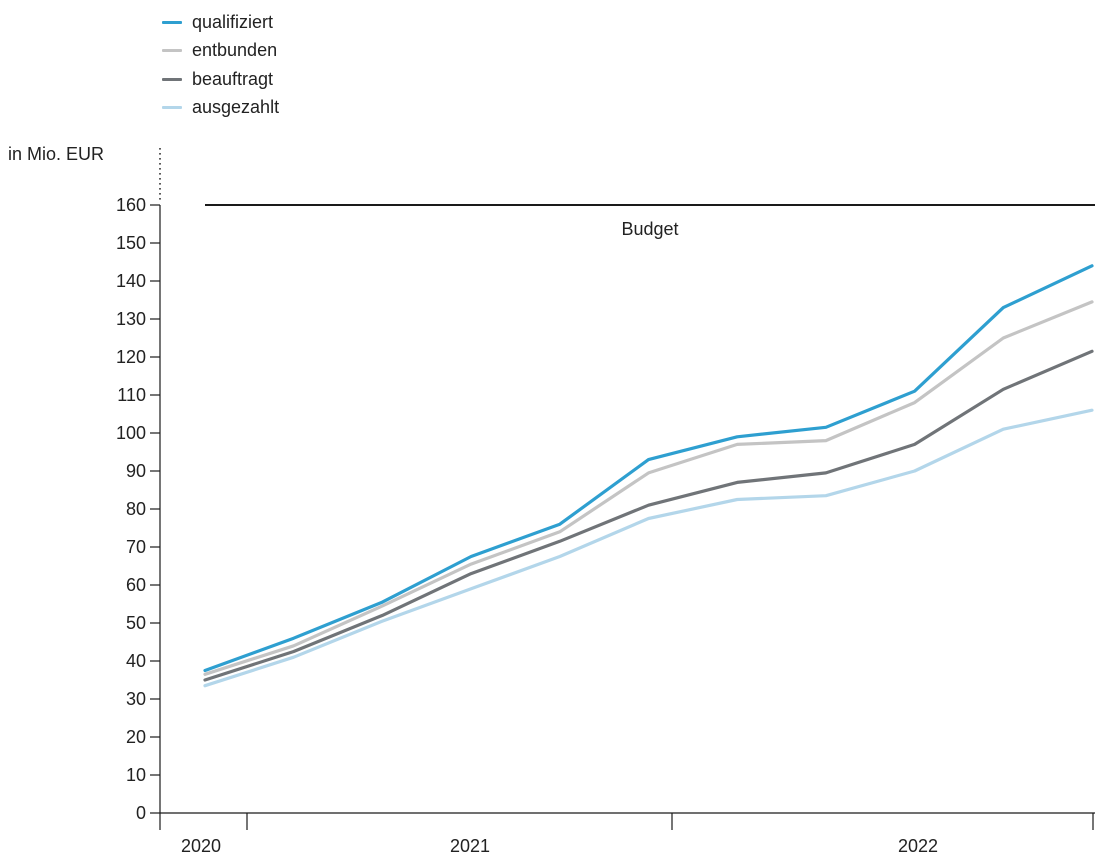 Image resolution: width=1095 pixels, height=855 pixels. What do you see at coordinates (136, 471) in the screenshot?
I see `y-tick-label-90: 90` at bounding box center [136, 471].